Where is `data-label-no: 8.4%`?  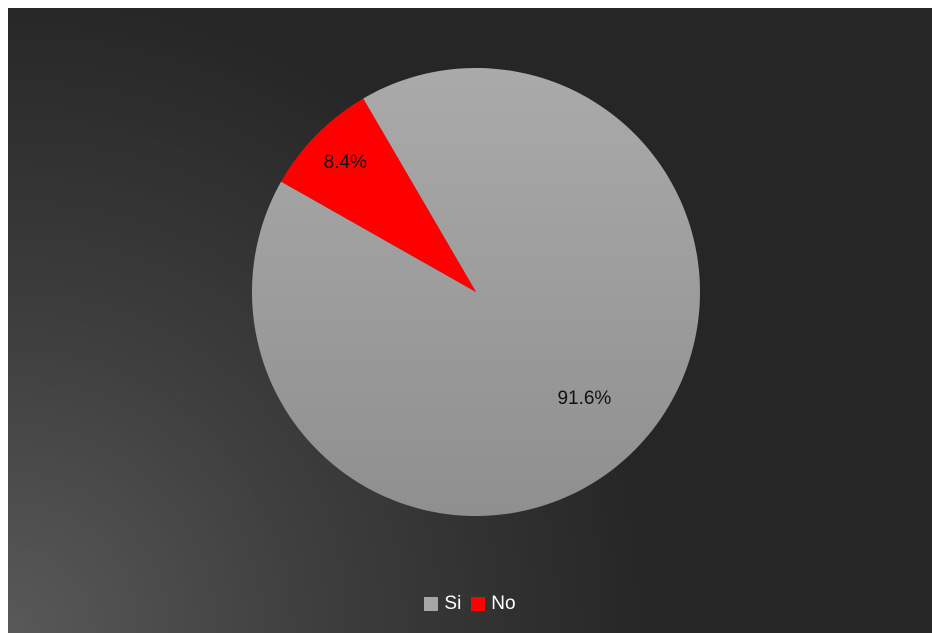 data-label-no: 8.4% is located at coordinates (345, 162).